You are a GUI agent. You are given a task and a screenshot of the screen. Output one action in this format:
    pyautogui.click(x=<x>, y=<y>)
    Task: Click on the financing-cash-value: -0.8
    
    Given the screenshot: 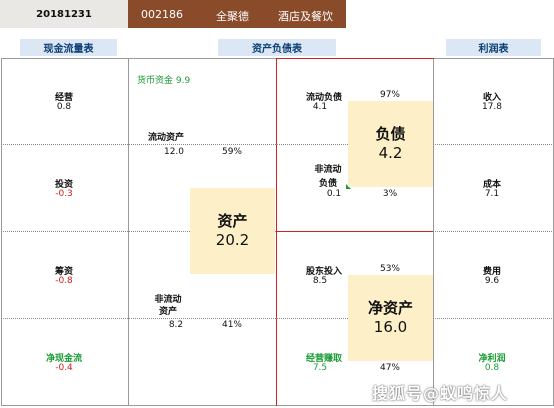 What is the action you would take?
    pyautogui.click(x=64, y=281)
    